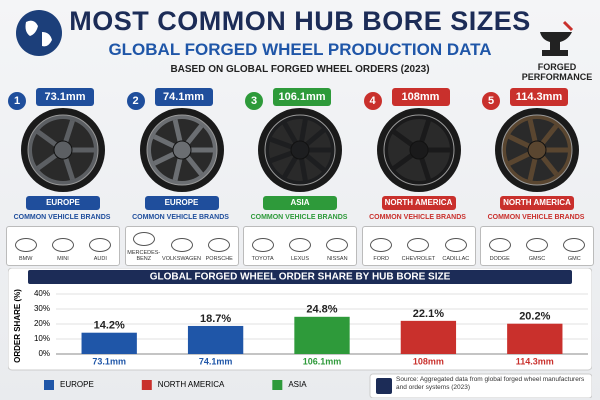  What do you see at coordinates (135, 101) in the screenshot?
I see `rank-badge: 2` at bounding box center [135, 101].